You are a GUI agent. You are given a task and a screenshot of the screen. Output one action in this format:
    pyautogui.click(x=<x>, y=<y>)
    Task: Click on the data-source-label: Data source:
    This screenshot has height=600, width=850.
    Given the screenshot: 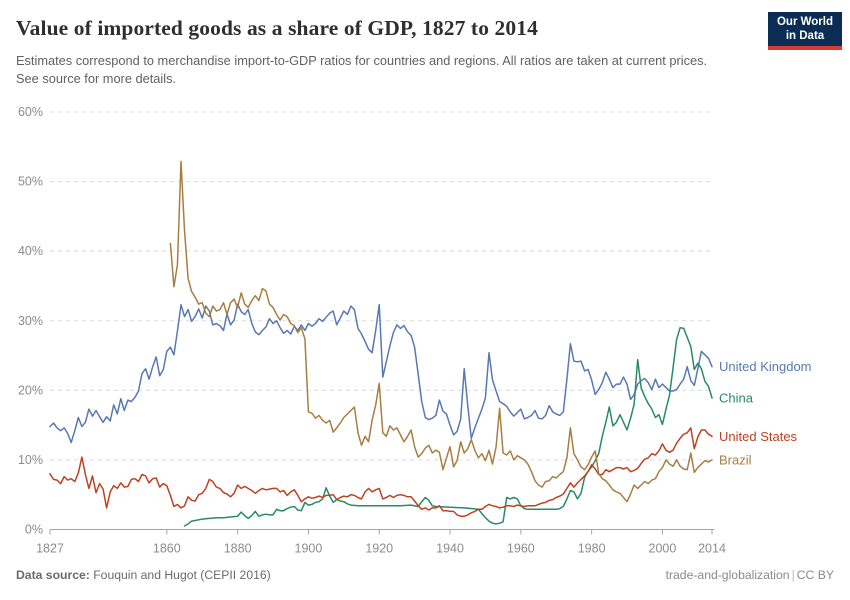 What is the action you would take?
    pyautogui.click(x=53, y=575)
    